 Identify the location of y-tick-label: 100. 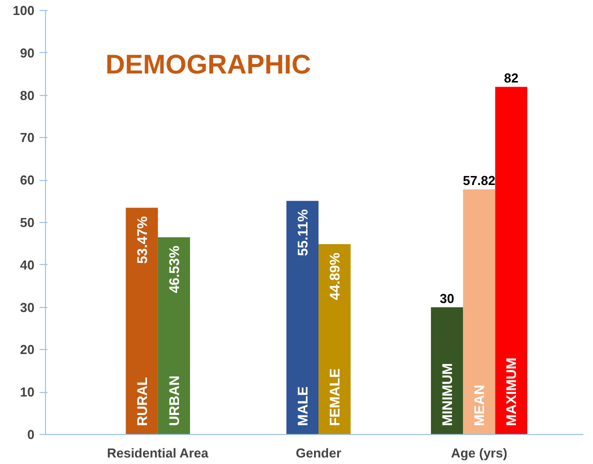
(23, 10).